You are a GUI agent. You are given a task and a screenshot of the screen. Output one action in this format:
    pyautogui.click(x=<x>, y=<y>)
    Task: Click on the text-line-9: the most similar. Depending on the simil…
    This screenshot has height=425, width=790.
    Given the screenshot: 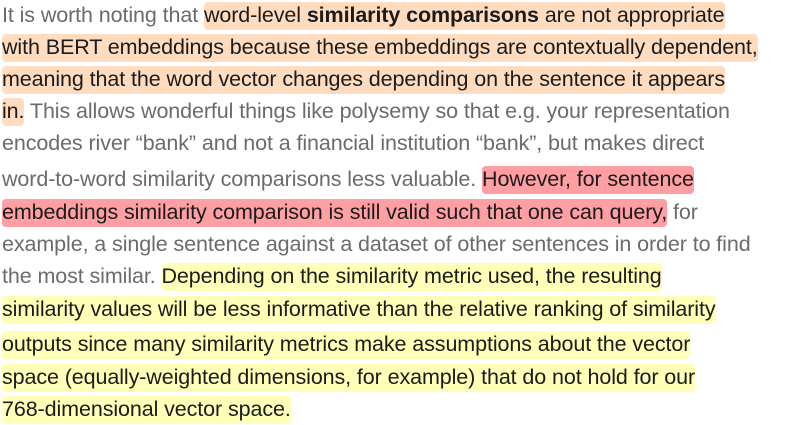 What is the action you would take?
    pyautogui.click(x=332, y=276)
    